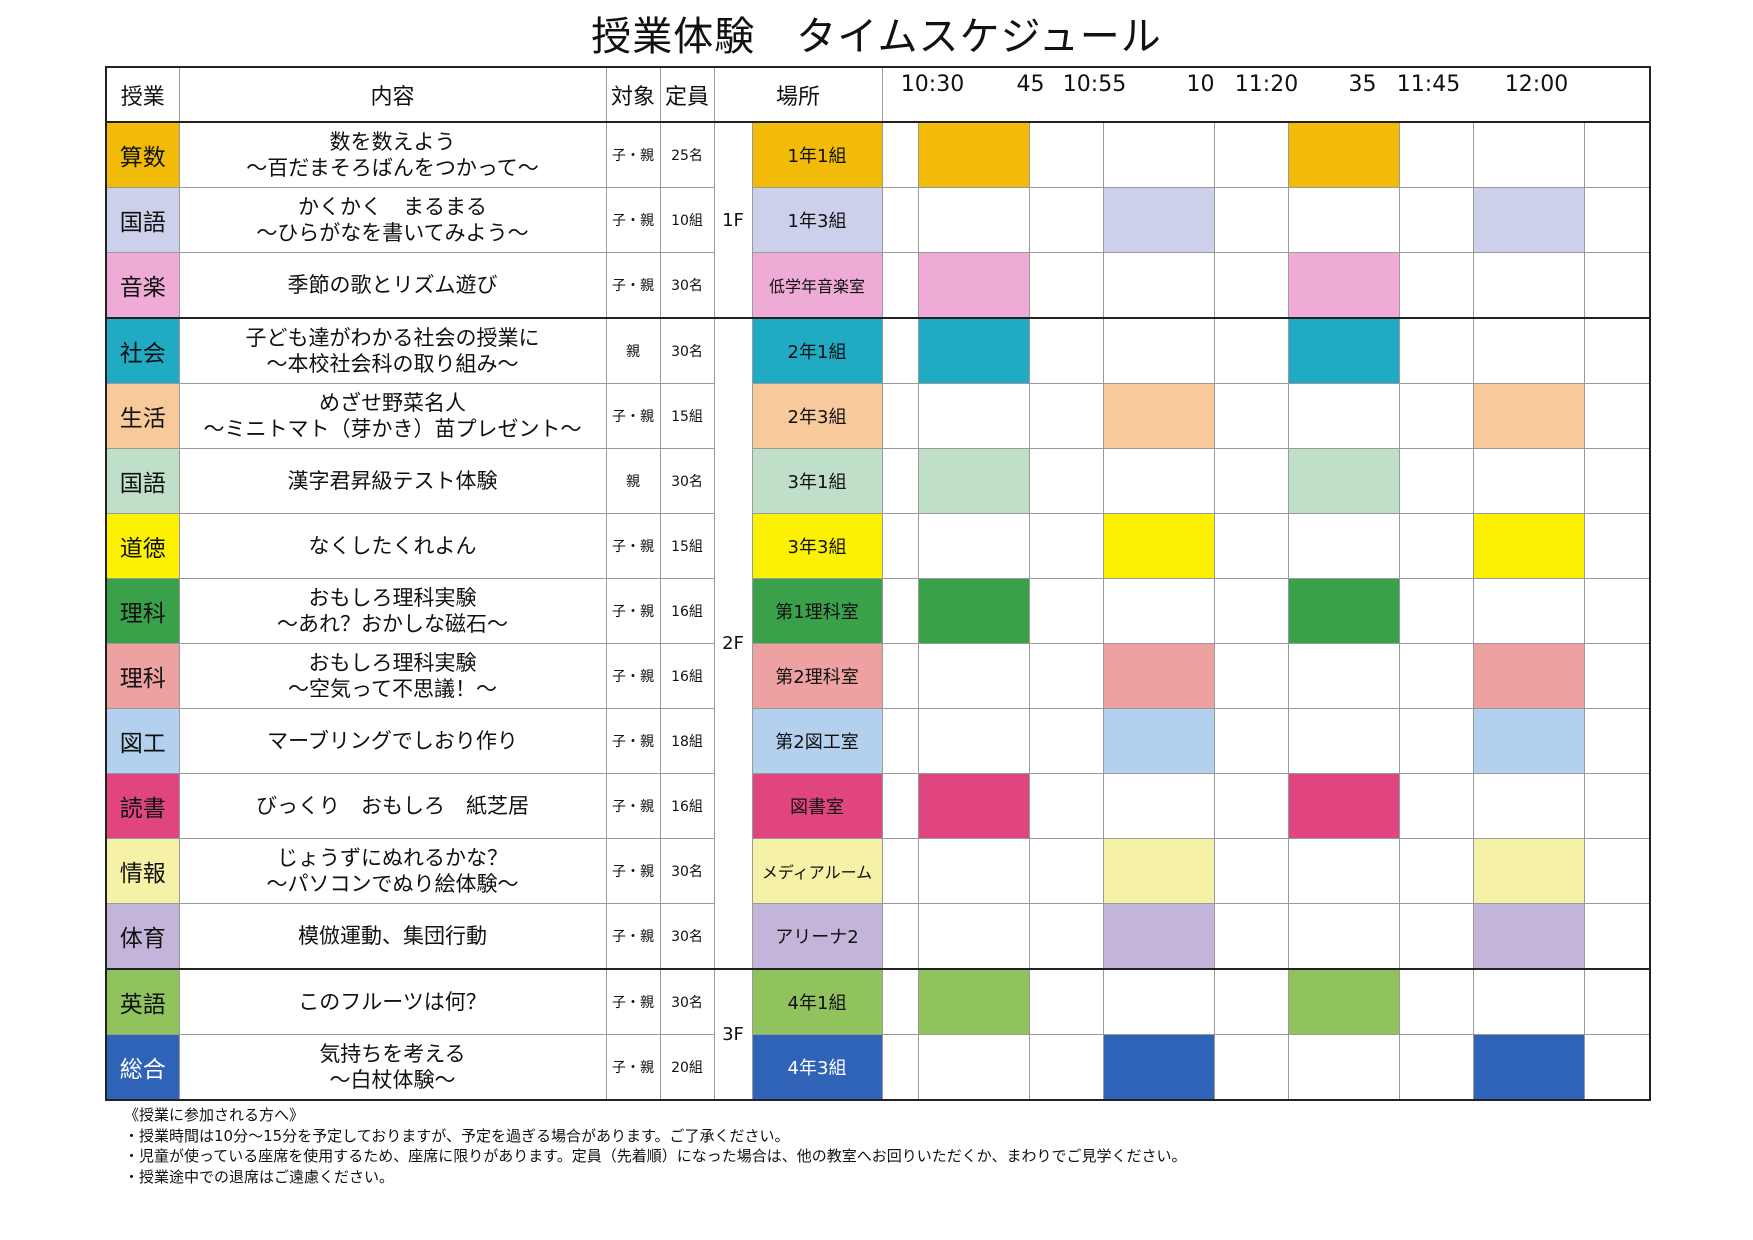  I want to click on header-timeline: 10:30 45 10:55 10 11:20 35 11:45 12:00, so click(1266, 94).